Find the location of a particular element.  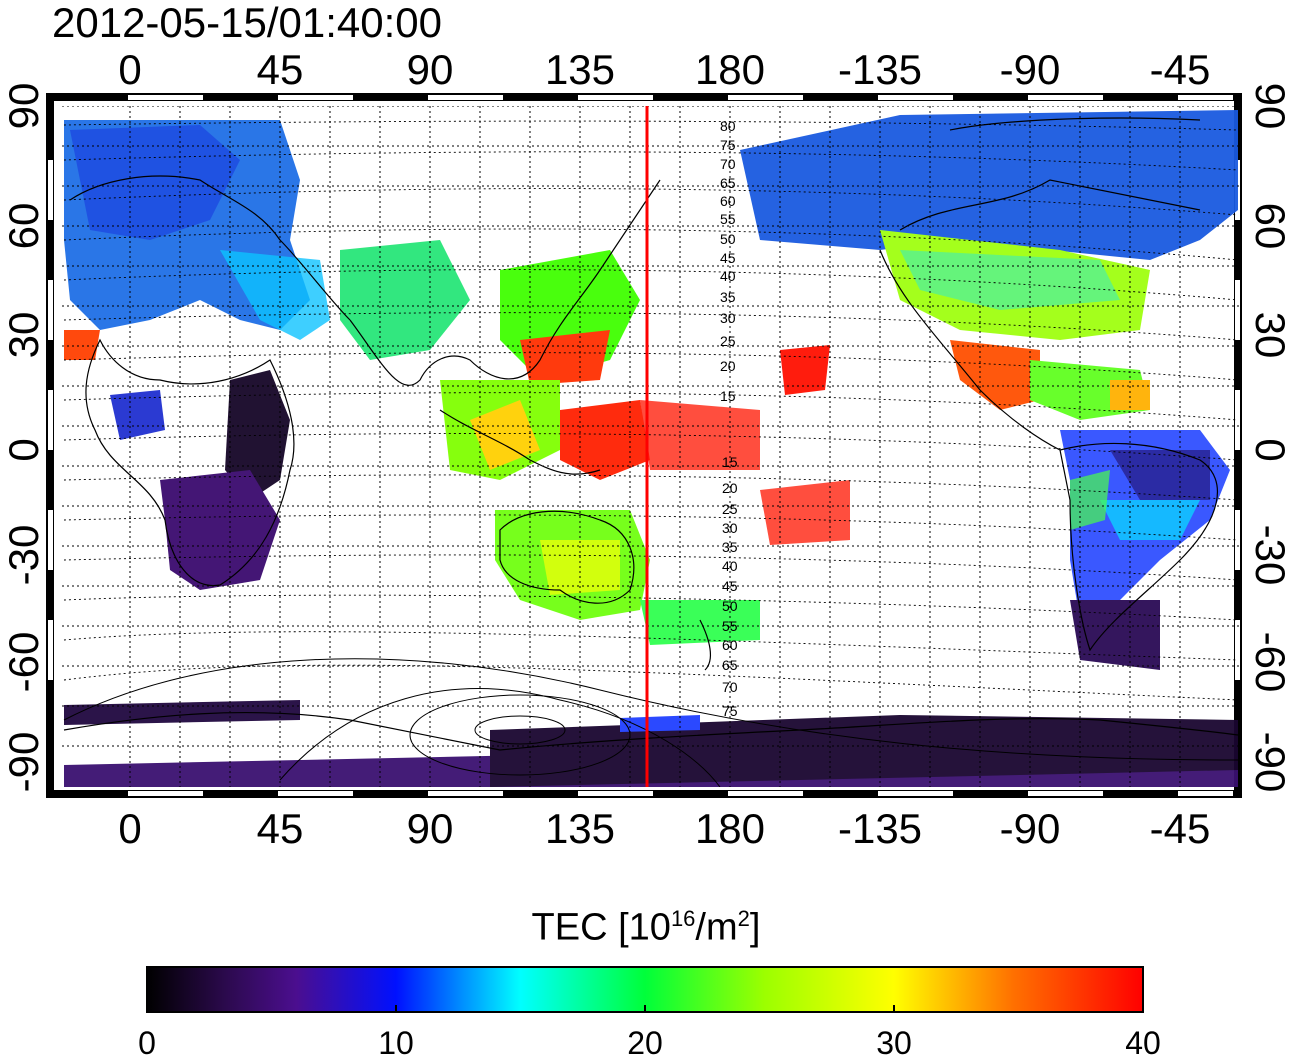

timestamp: 2012-05-15/01:40:00 is located at coordinates (247, 23).